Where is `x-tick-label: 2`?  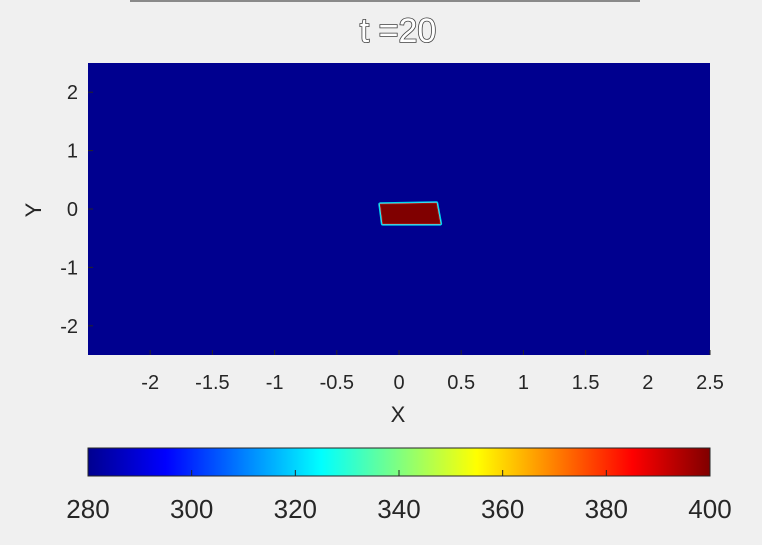 x-tick-label: 2 is located at coordinates (647, 383).